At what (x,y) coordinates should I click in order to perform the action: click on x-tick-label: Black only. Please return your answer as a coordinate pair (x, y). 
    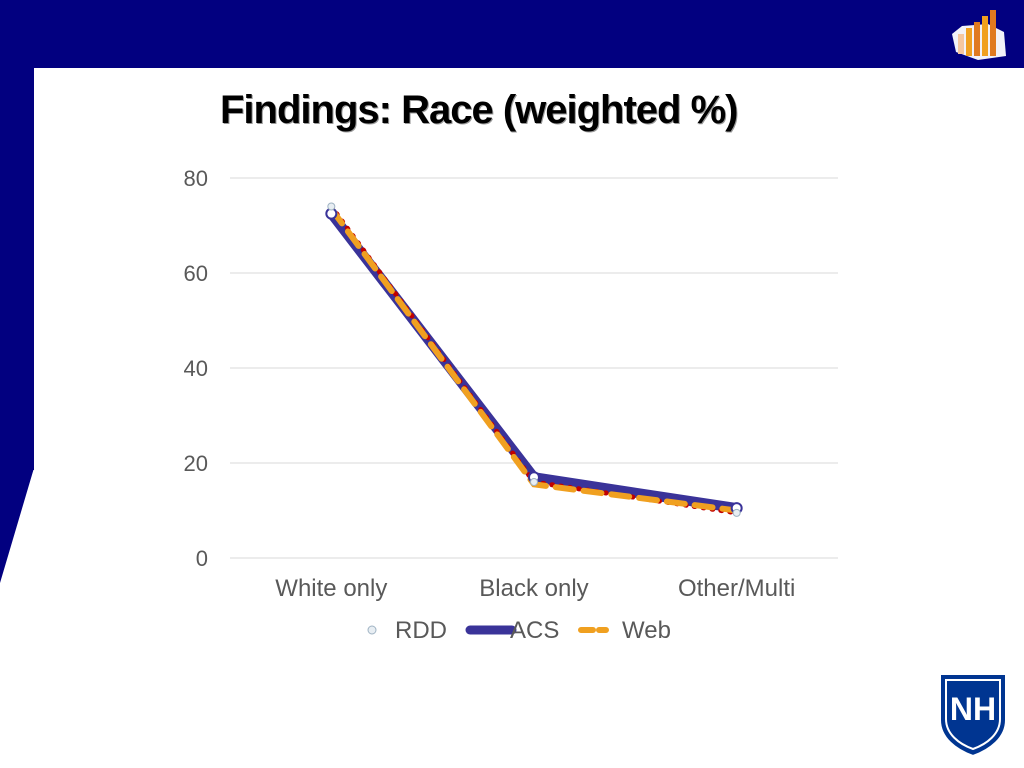
    Looking at the image, I should click on (533, 588).